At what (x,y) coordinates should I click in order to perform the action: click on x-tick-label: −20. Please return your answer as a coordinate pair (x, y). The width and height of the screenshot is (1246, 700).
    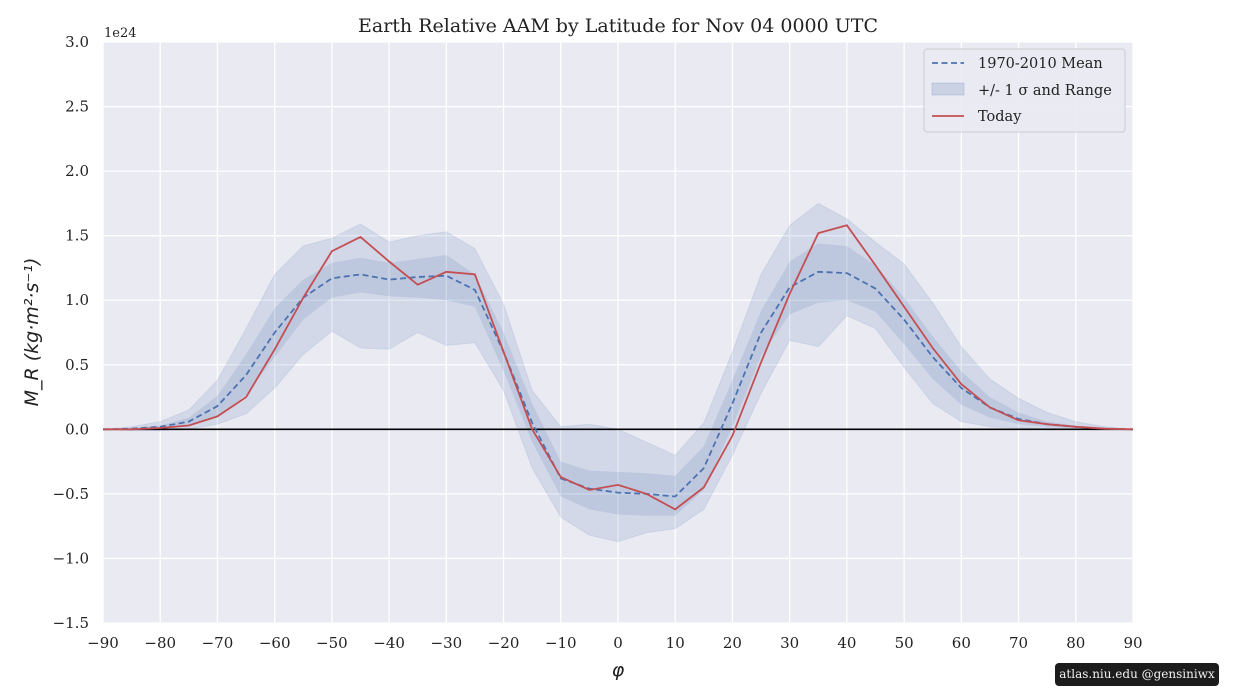
    Looking at the image, I should click on (504, 643).